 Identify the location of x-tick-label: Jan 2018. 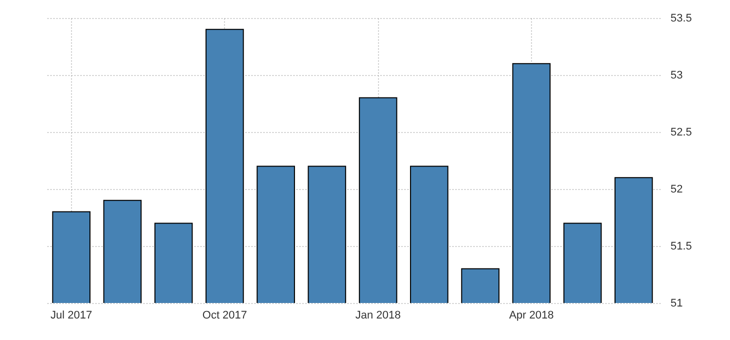
(378, 316).